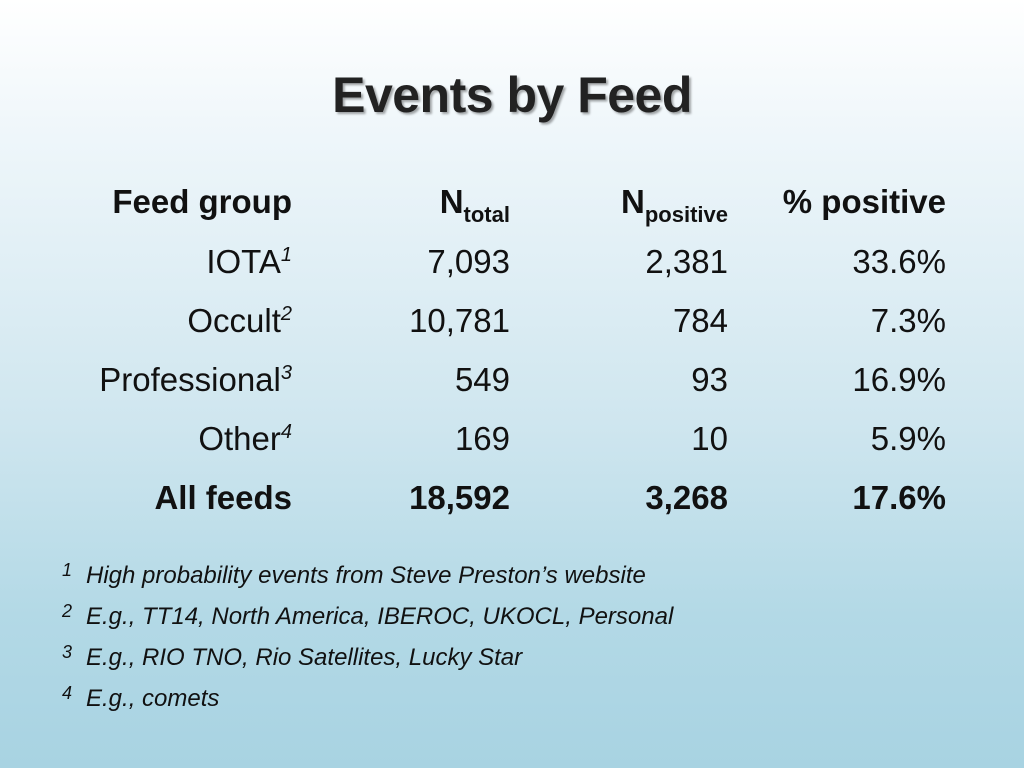 This screenshot has width=1024, height=768. I want to click on group-label: Professional, so click(190, 379).